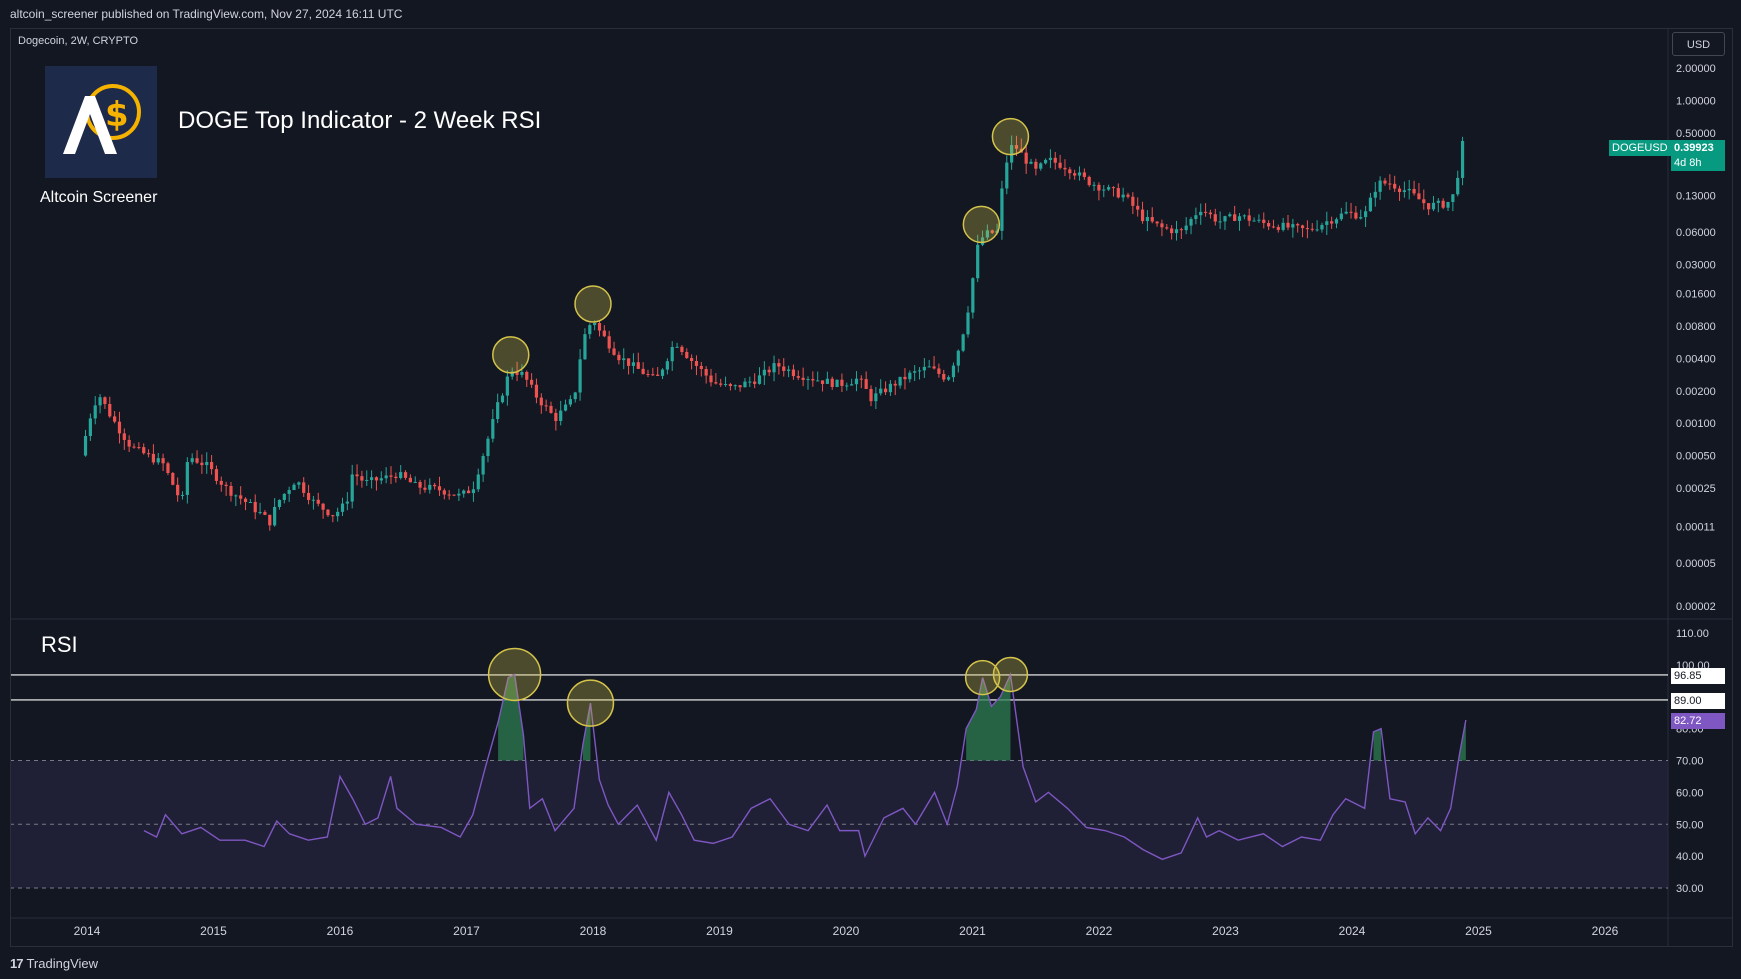 This screenshot has height=979, width=1741. I want to click on rsi-overbought-fill, so click(988, 717).